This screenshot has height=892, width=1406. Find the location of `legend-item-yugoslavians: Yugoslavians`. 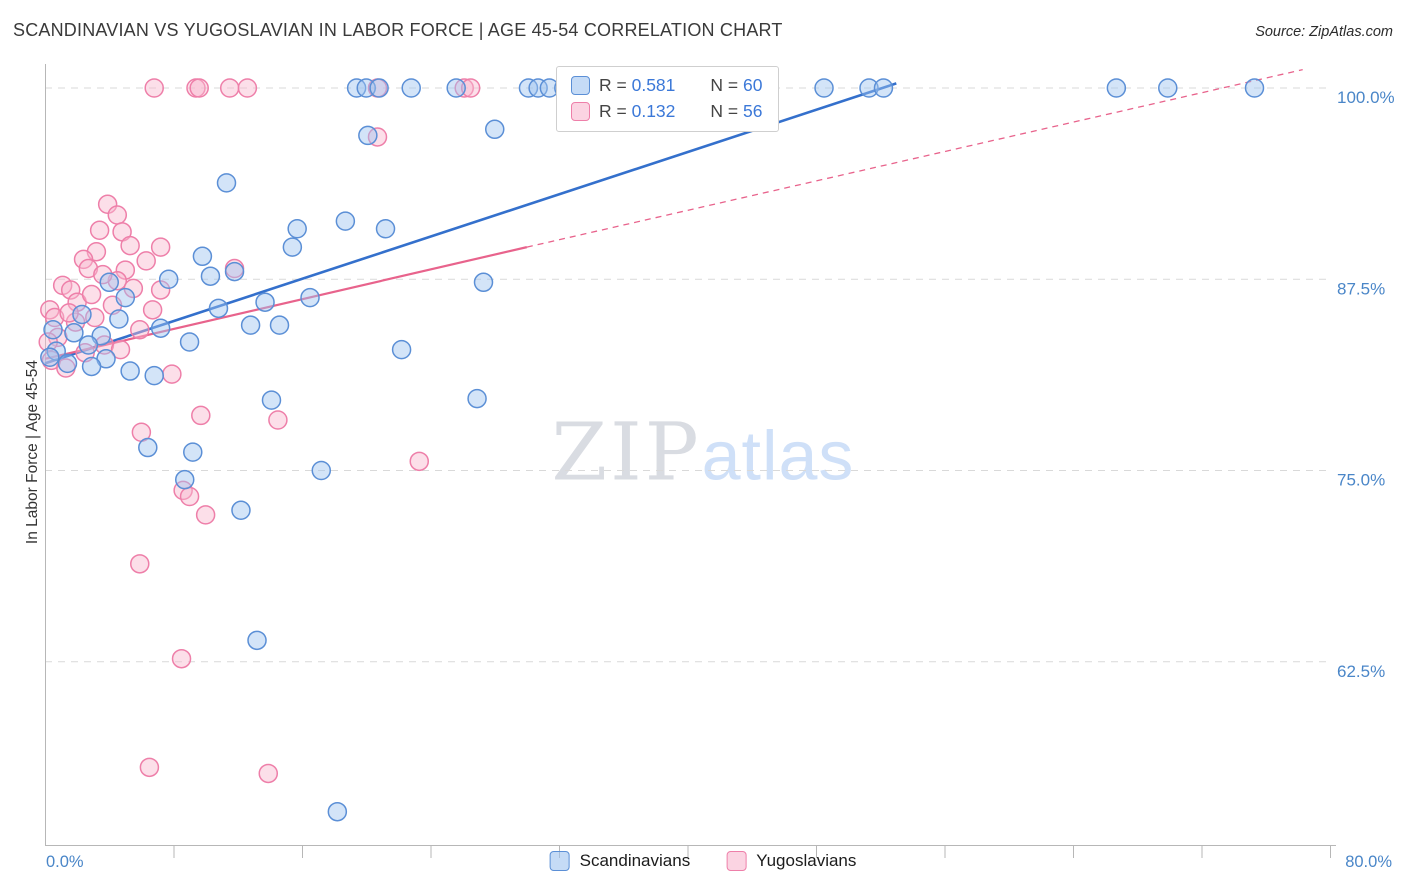

legend-item-yugoslavians: Yugoslavians is located at coordinates (791, 861).